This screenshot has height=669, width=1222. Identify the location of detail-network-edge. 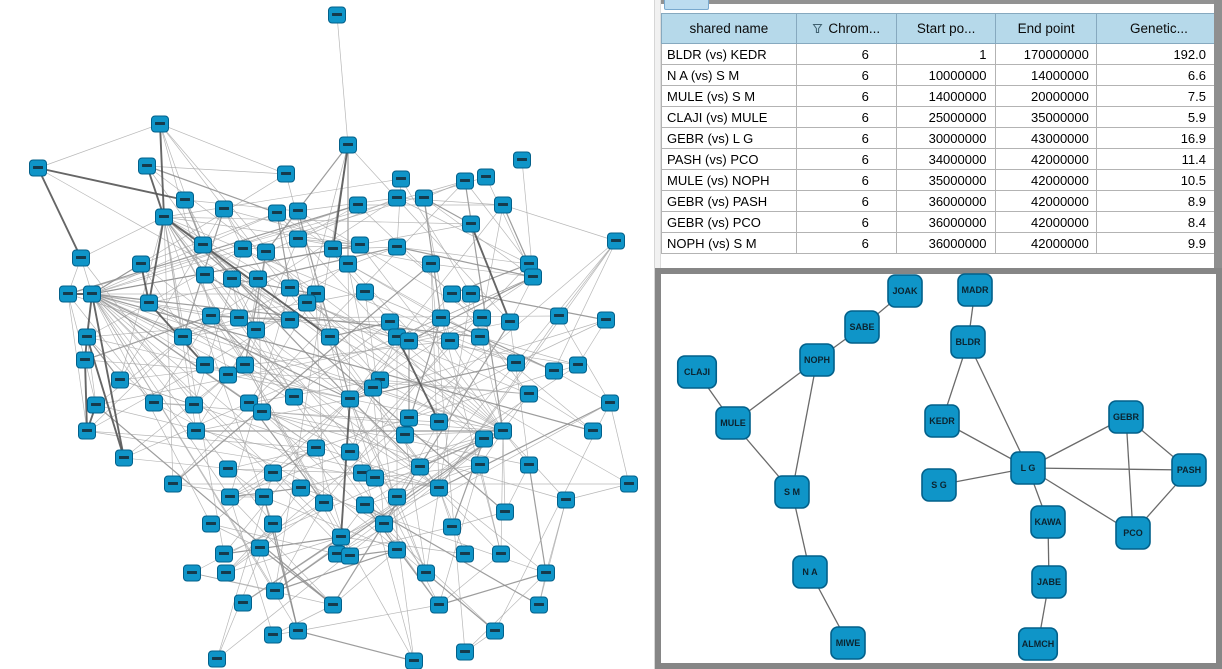
(1129, 475).